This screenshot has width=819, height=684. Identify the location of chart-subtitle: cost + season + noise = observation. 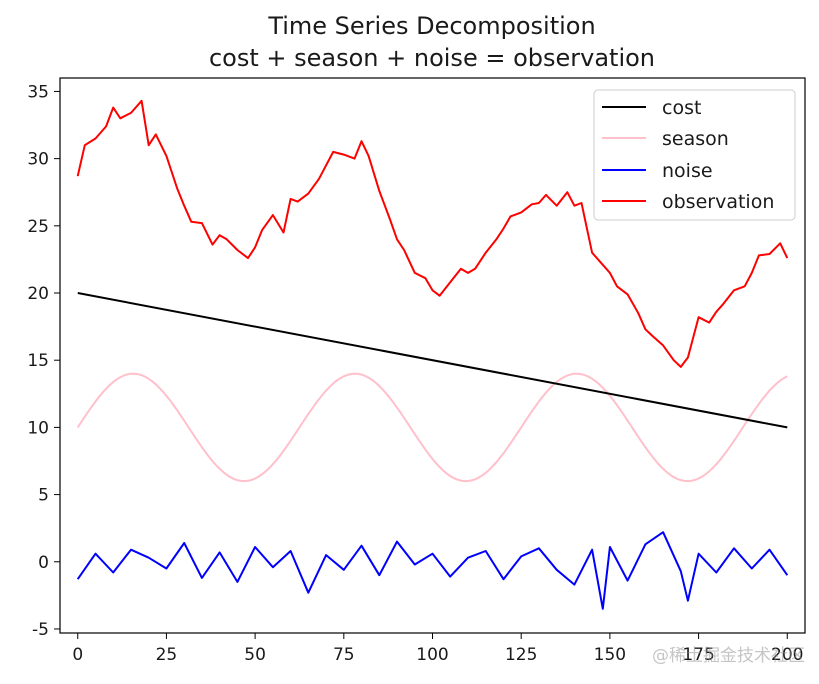
(432, 58).